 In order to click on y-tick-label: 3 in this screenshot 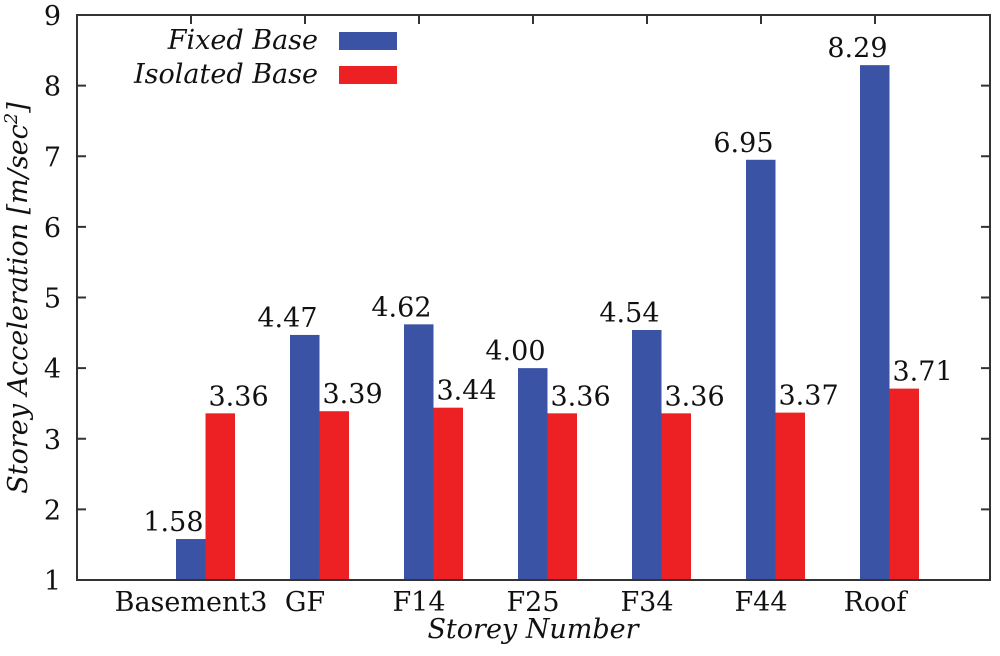, I will do `click(52, 440)`.